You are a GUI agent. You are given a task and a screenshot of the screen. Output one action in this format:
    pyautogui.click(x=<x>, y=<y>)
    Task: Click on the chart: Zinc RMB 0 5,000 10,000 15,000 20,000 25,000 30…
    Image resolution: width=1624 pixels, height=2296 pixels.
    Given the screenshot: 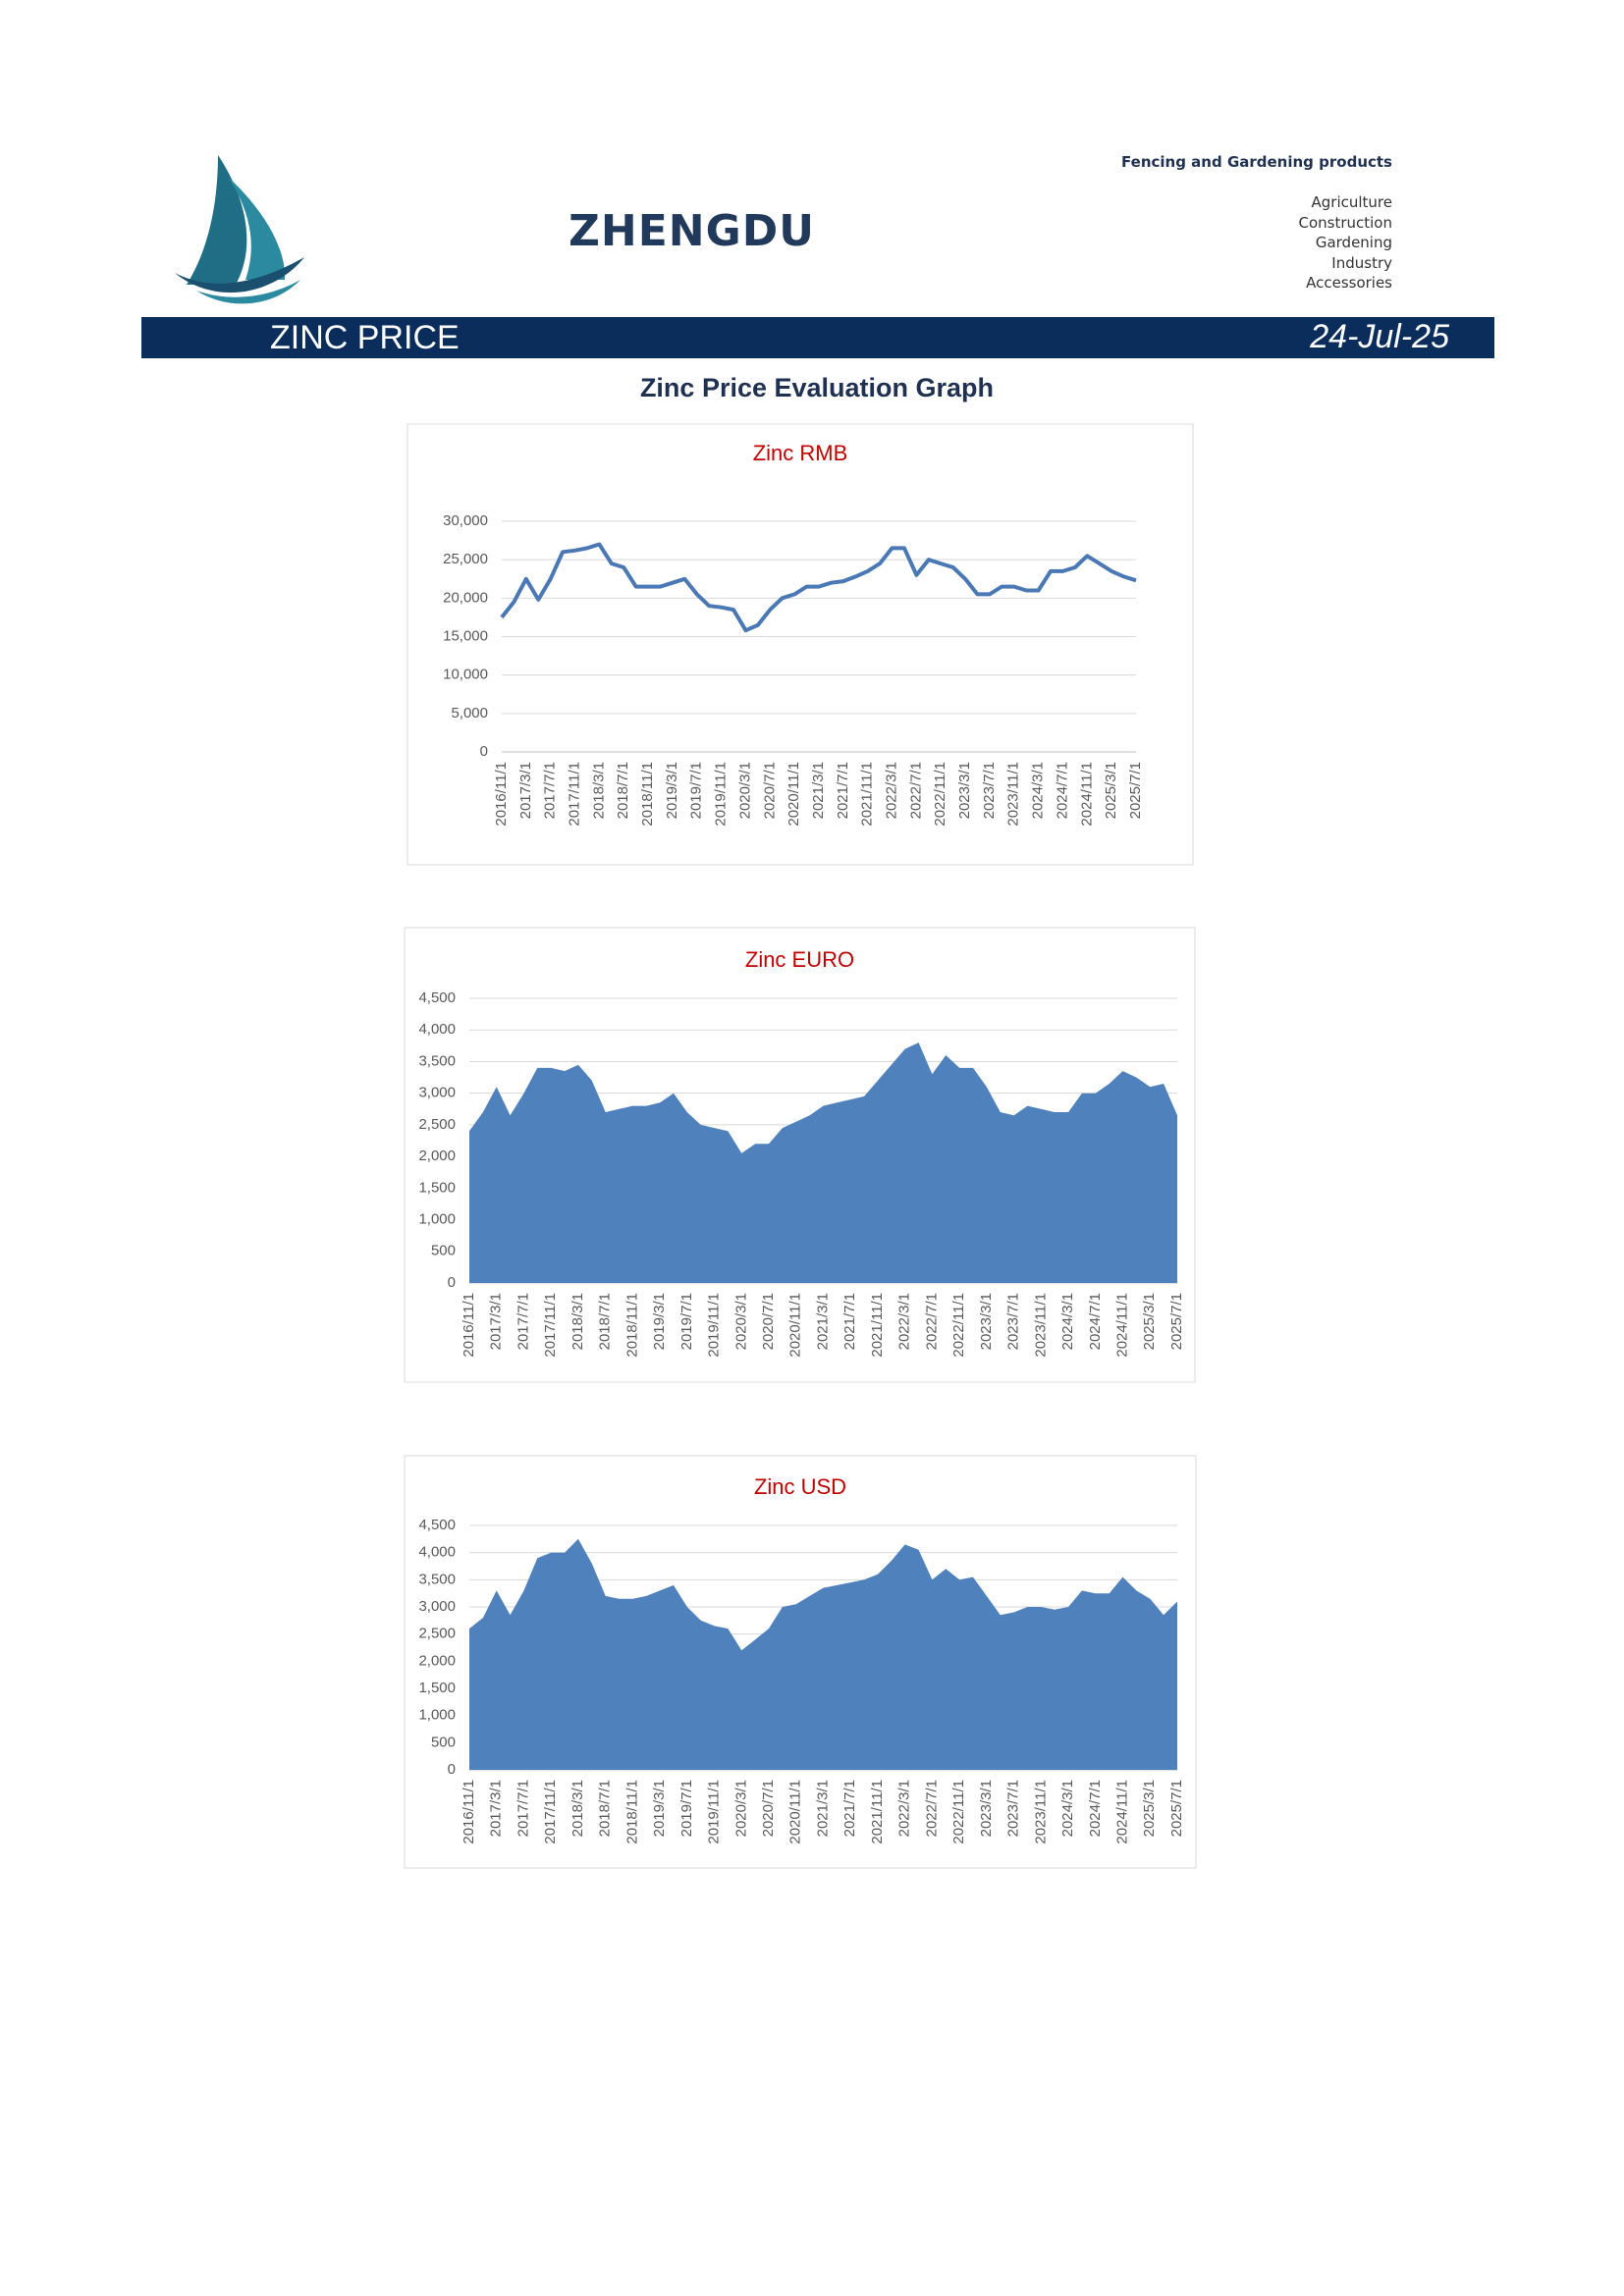 What is the action you would take?
    pyautogui.click(x=800, y=644)
    